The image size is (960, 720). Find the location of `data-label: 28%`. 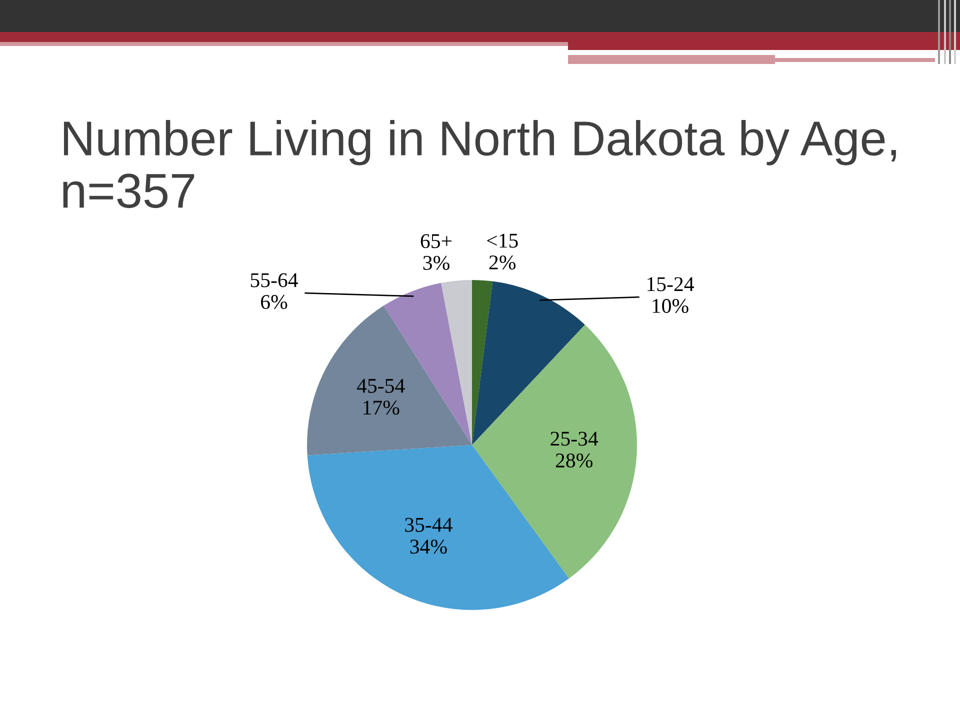

data-label: 28% is located at coordinates (574, 460).